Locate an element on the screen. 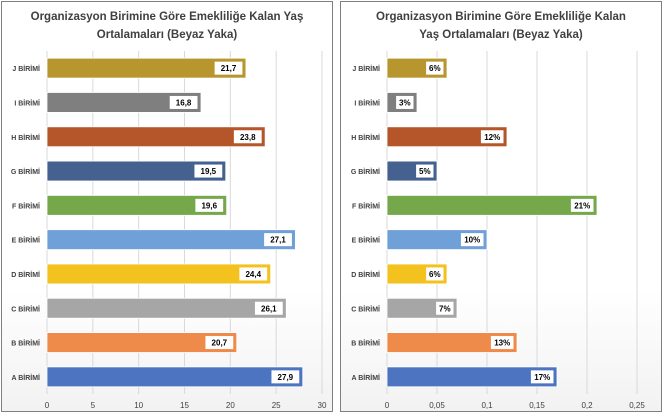 Image resolution: width=663 pixels, height=415 pixels. chart-title-line-2: Yaş Ortalamaları (Beyaz Yaka) is located at coordinates (501, 35).